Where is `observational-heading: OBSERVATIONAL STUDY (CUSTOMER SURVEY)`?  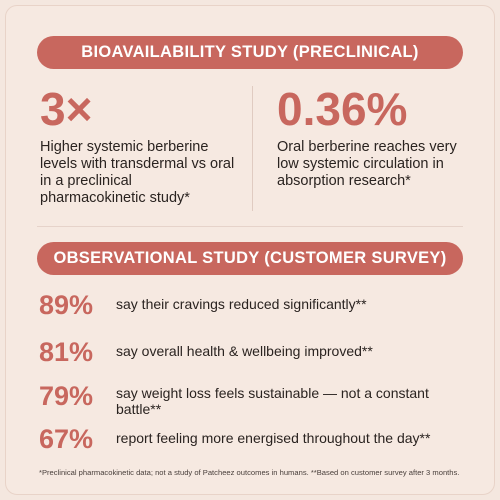 observational-heading: OBSERVATIONAL STUDY (CUSTOMER SURVEY) is located at coordinates (250, 258).